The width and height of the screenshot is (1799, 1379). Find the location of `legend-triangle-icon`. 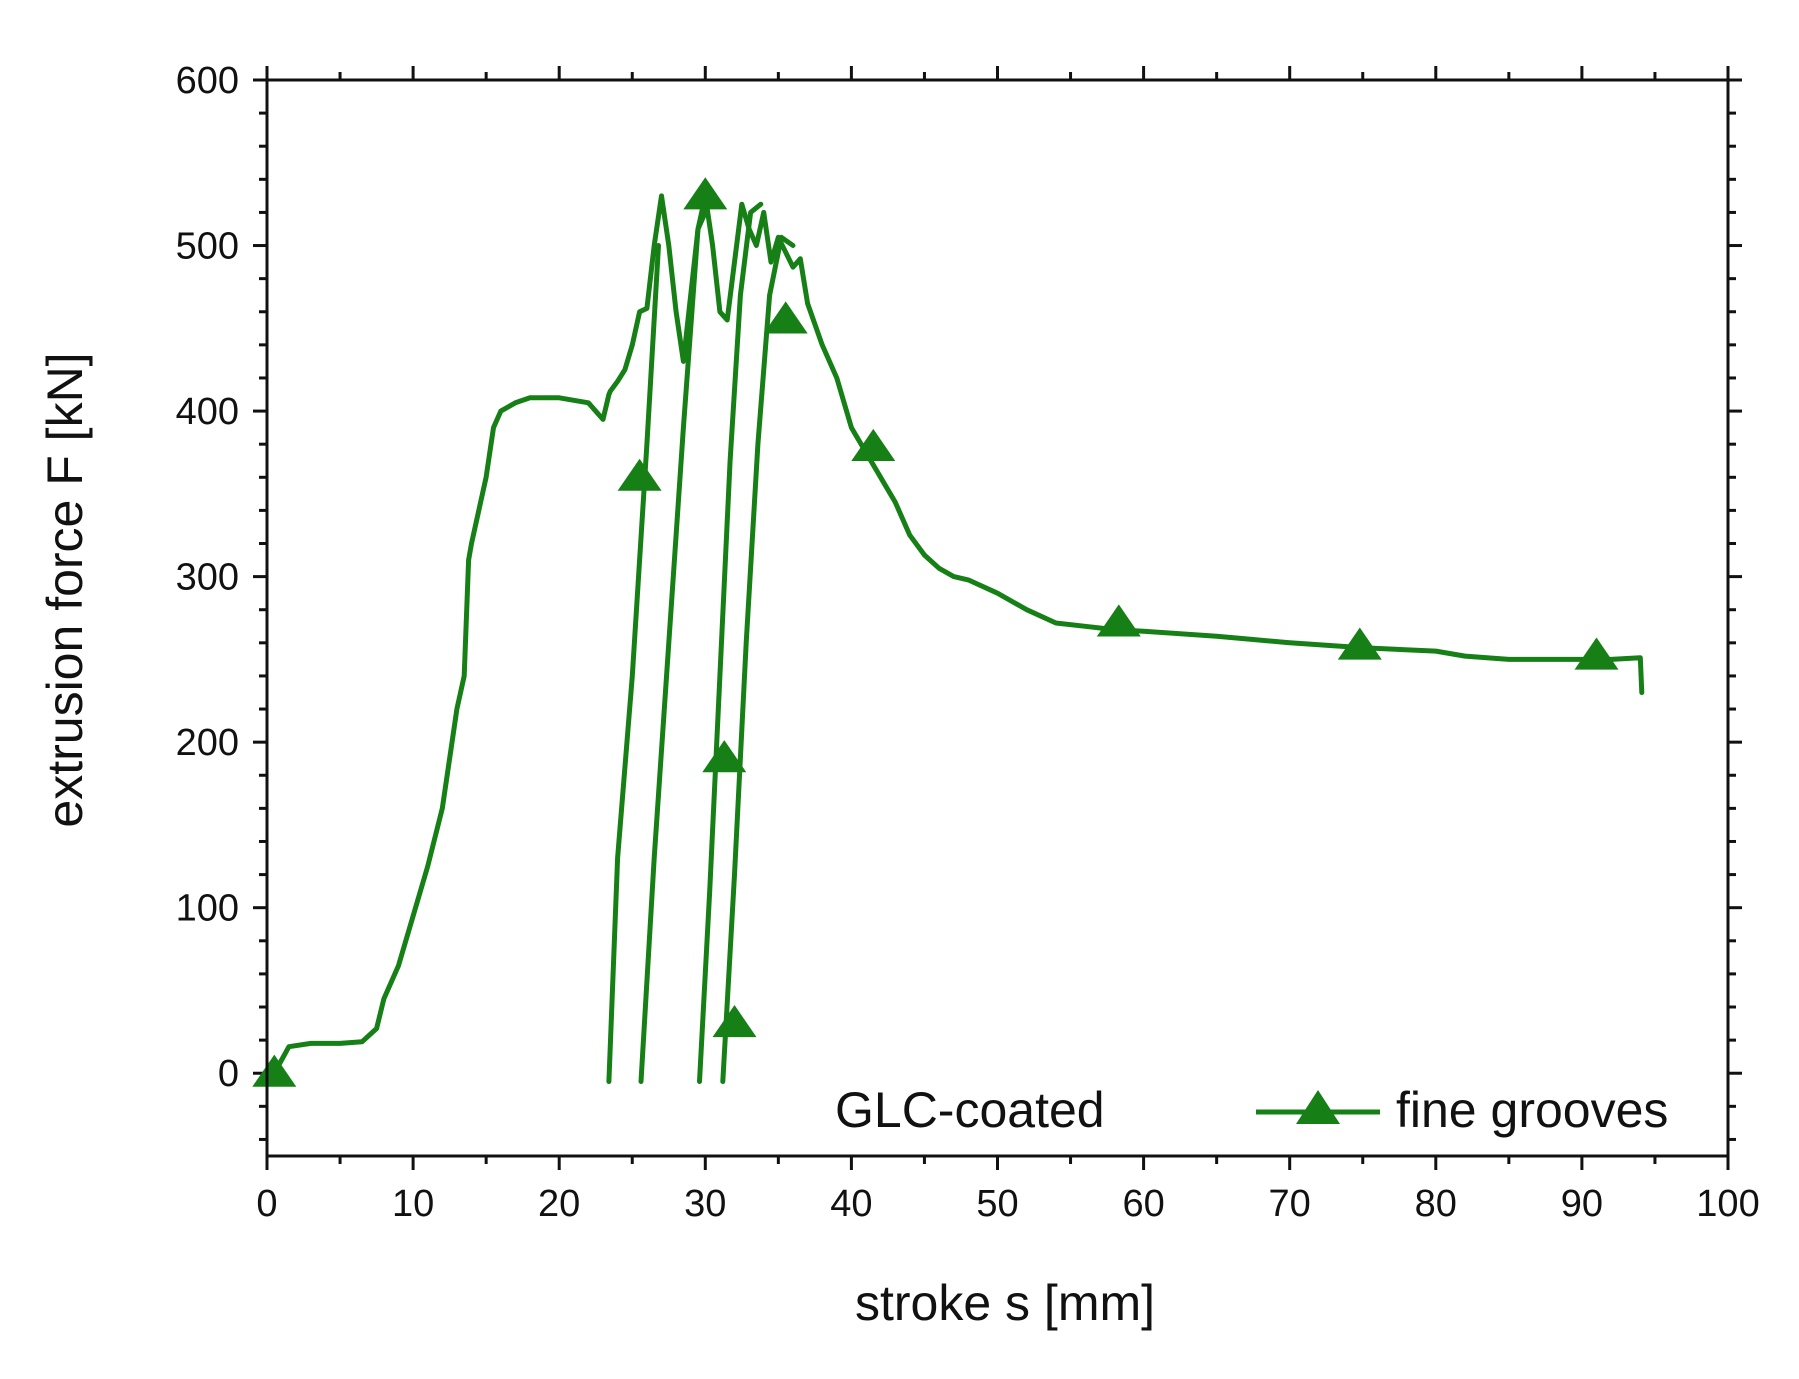

legend-triangle-icon is located at coordinates (1318, 1107).